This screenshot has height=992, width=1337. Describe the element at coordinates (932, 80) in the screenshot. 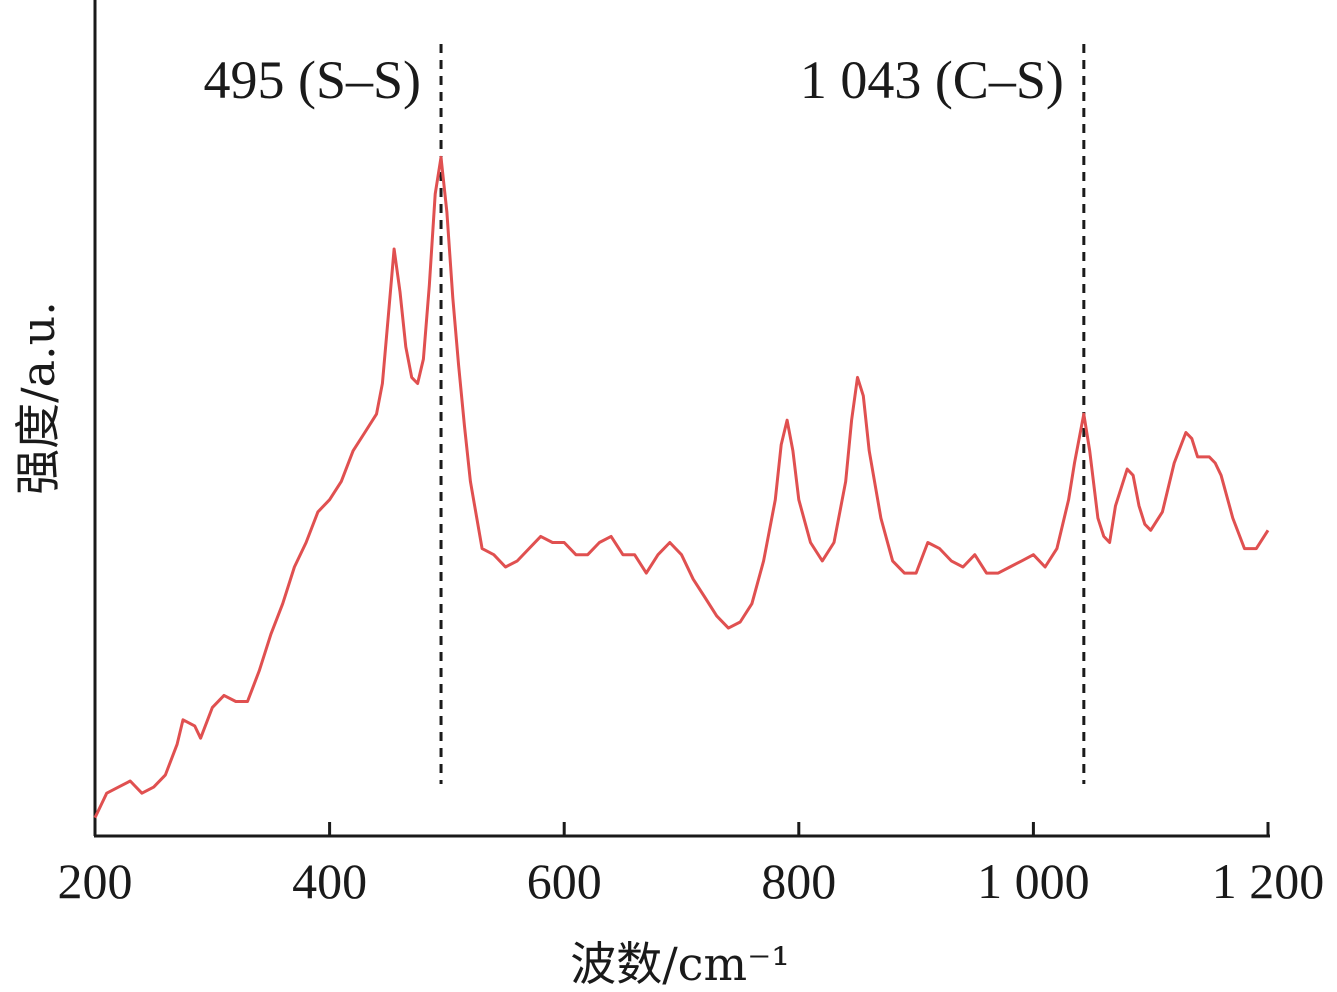

I see `peak-annotation-label: 1 043 (C–S)` at that location.